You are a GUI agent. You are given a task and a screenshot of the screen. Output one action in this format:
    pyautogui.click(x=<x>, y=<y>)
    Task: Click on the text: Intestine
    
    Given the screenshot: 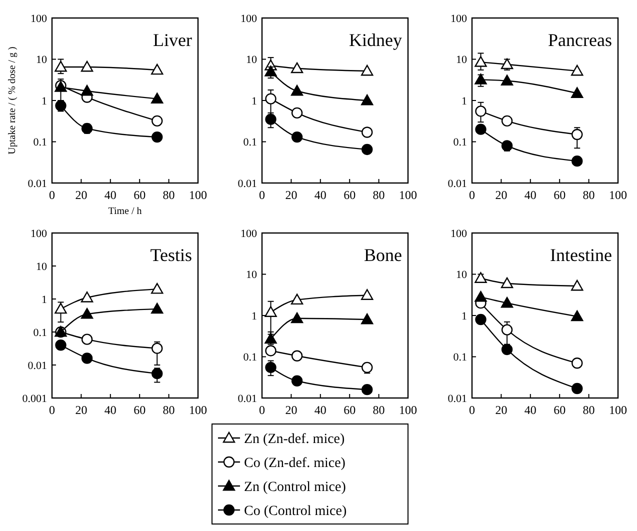 What is the action you would take?
    pyautogui.click(x=581, y=255)
    